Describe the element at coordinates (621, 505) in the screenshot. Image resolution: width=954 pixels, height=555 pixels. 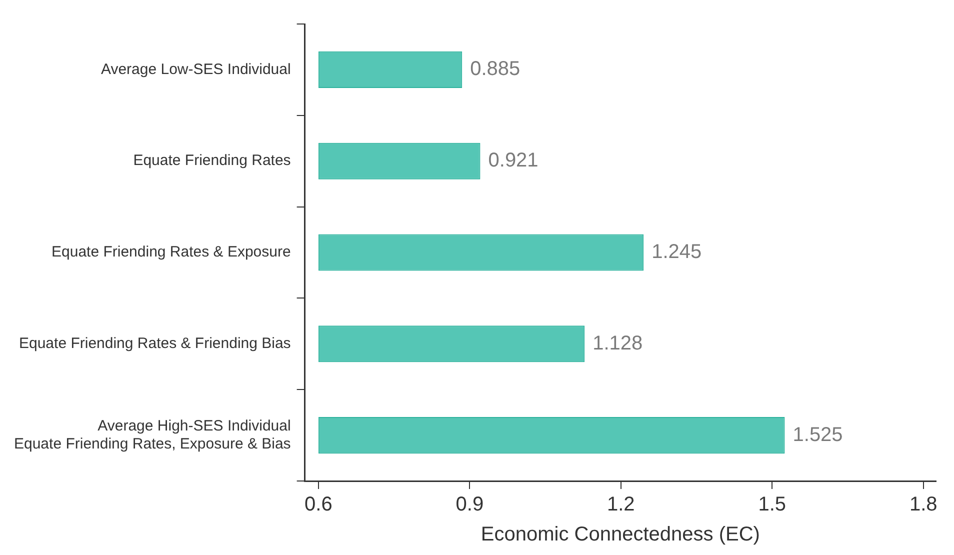
I see `x-tick-label: 1.2` at that location.